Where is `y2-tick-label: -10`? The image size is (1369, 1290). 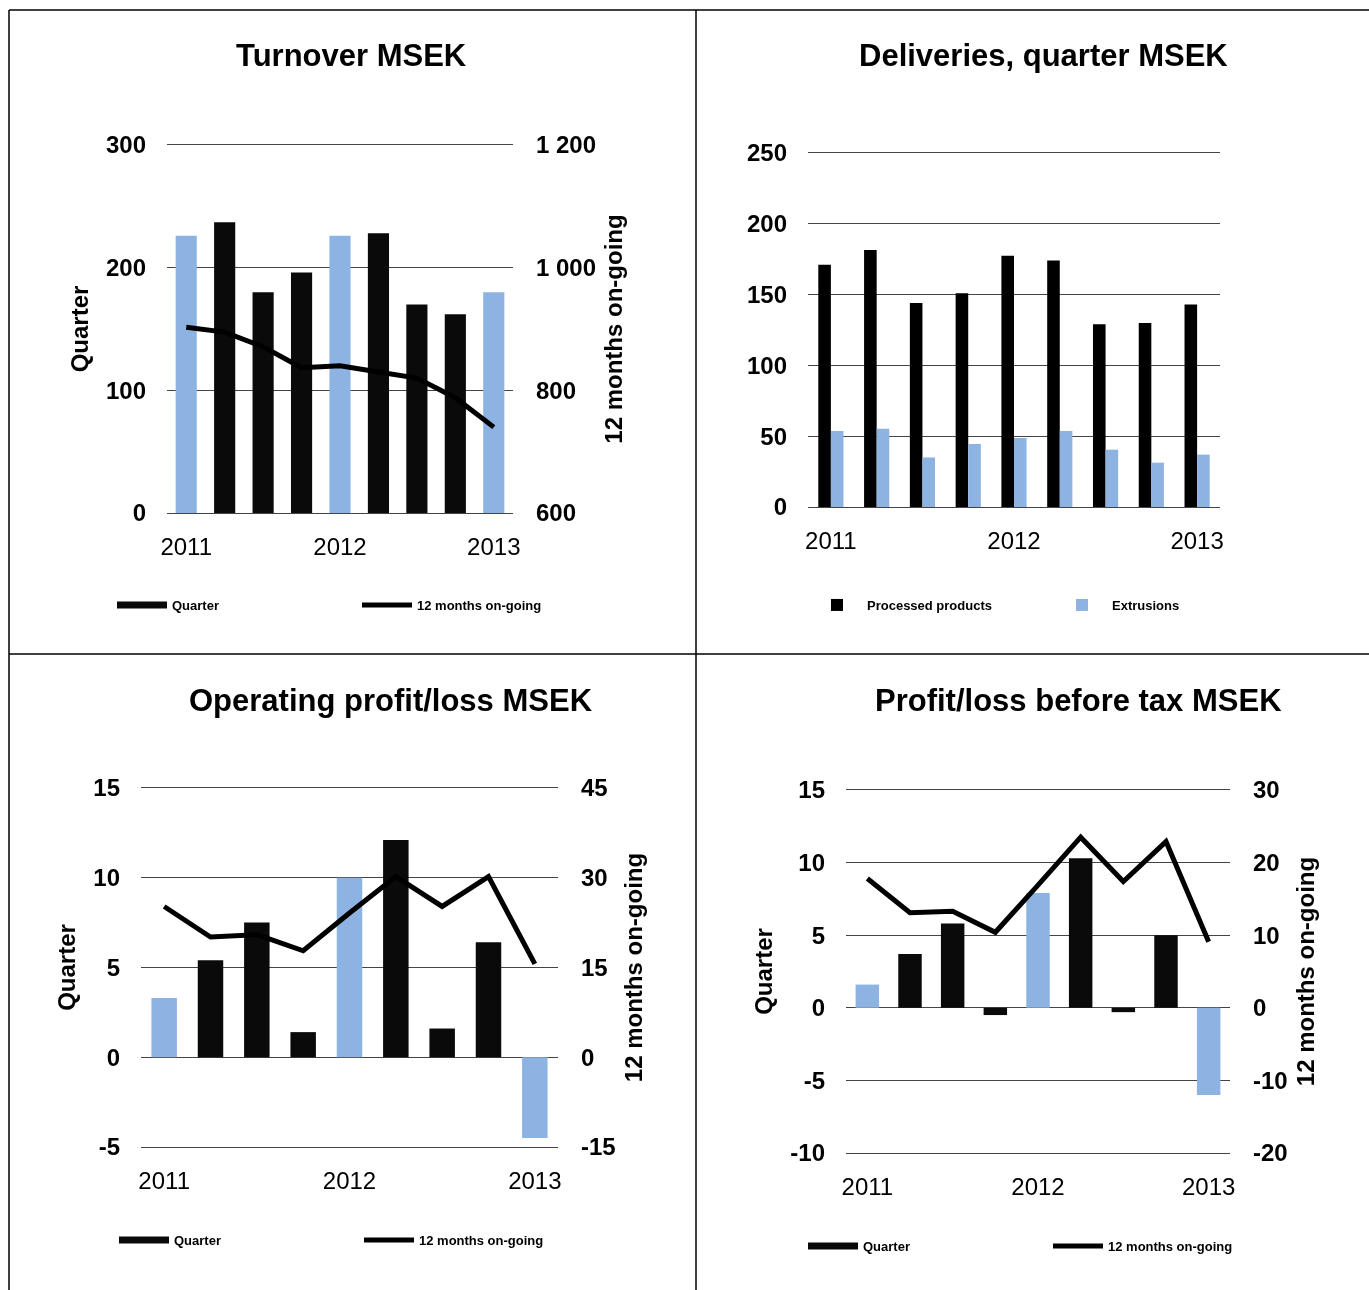
y2-tick-label: -10 is located at coordinates (1270, 1080).